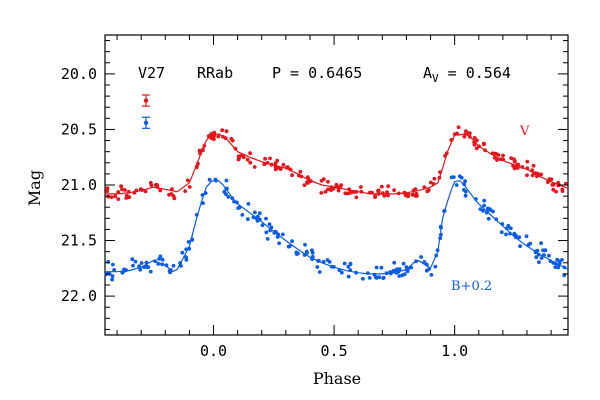 The width and height of the screenshot is (600, 400). What do you see at coordinates (337, 378) in the screenshot?
I see `x-axis-label: Phase` at bounding box center [337, 378].